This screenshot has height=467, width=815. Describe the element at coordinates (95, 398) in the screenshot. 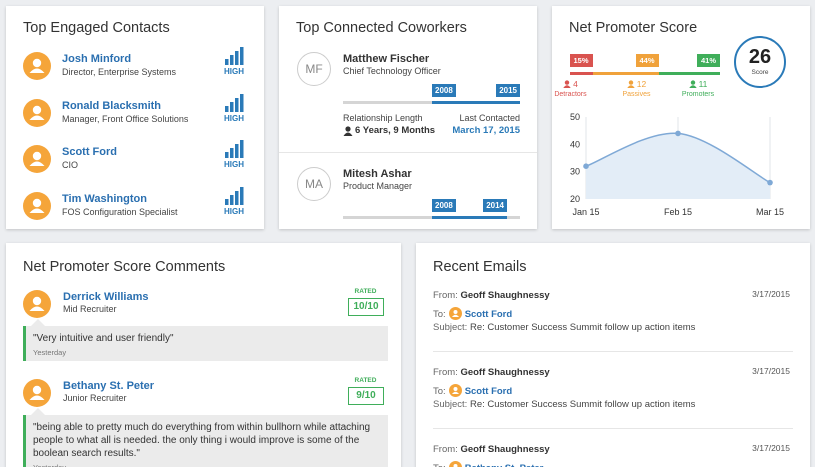

I see `commenter-role: Junior Recruiter` at that location.